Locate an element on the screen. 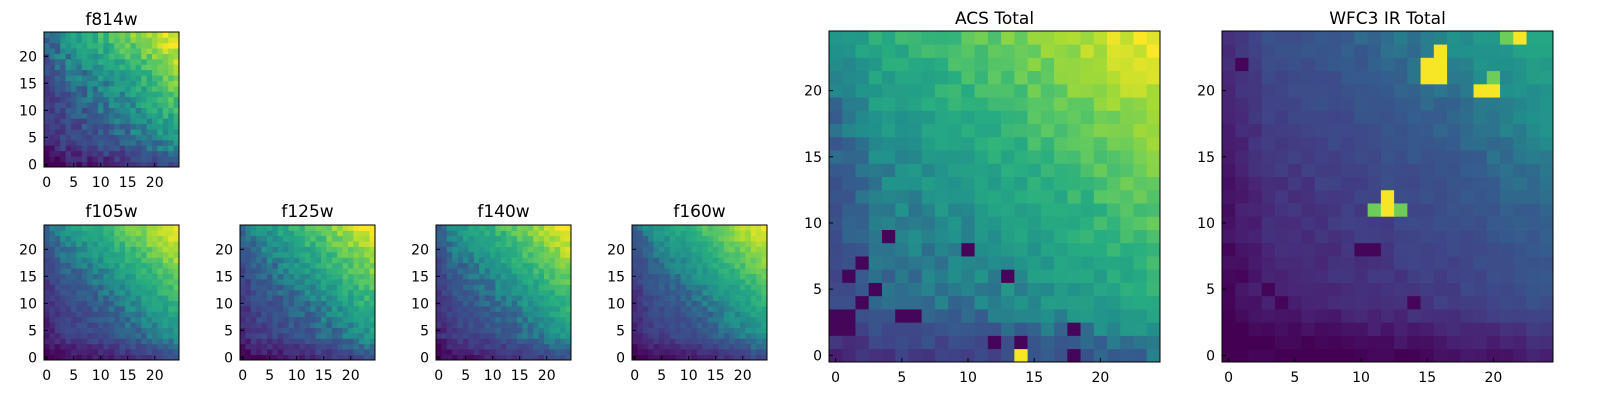 The image size is (1600, 400). y-tick-label: 10 is located at coordinates (224, 304).